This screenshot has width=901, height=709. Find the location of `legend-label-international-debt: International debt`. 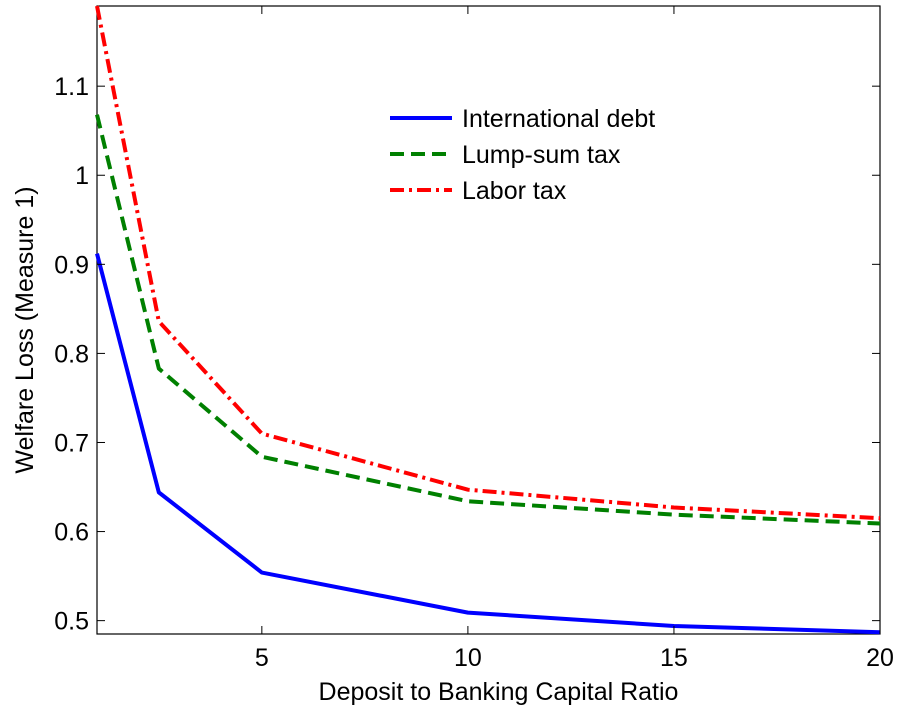

legend-label-international-debt: International debt is located at coordinates (558, 119).